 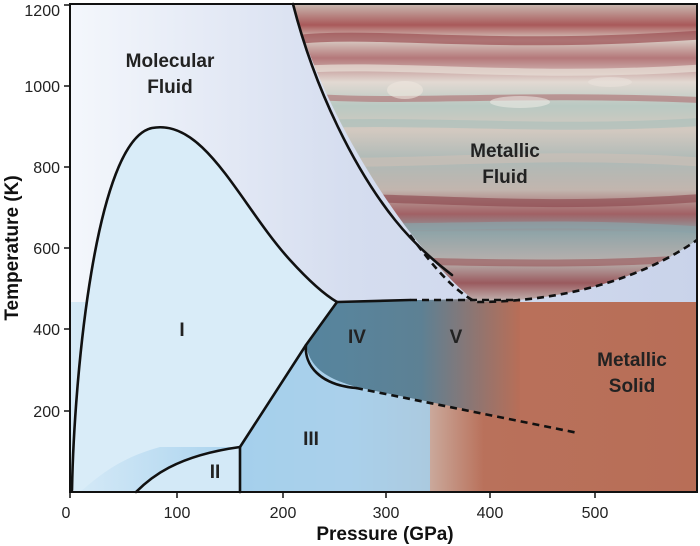 What do you see at coordinates (595, 513) in the screenshot?
I see `x-tick-label: 500` at bounding box center [595, 513].